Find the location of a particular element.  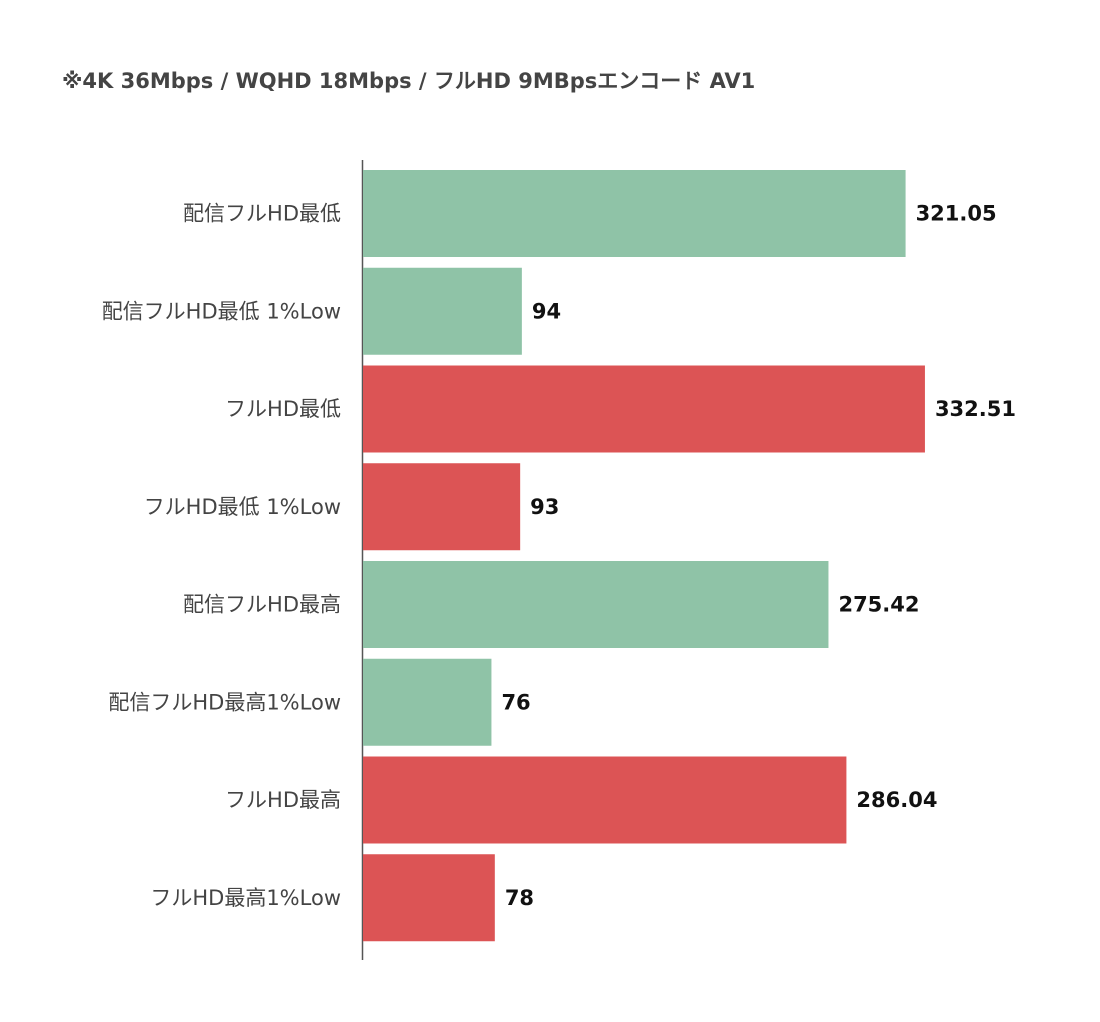

value-label: 76 is located at coordinates (515, 702).